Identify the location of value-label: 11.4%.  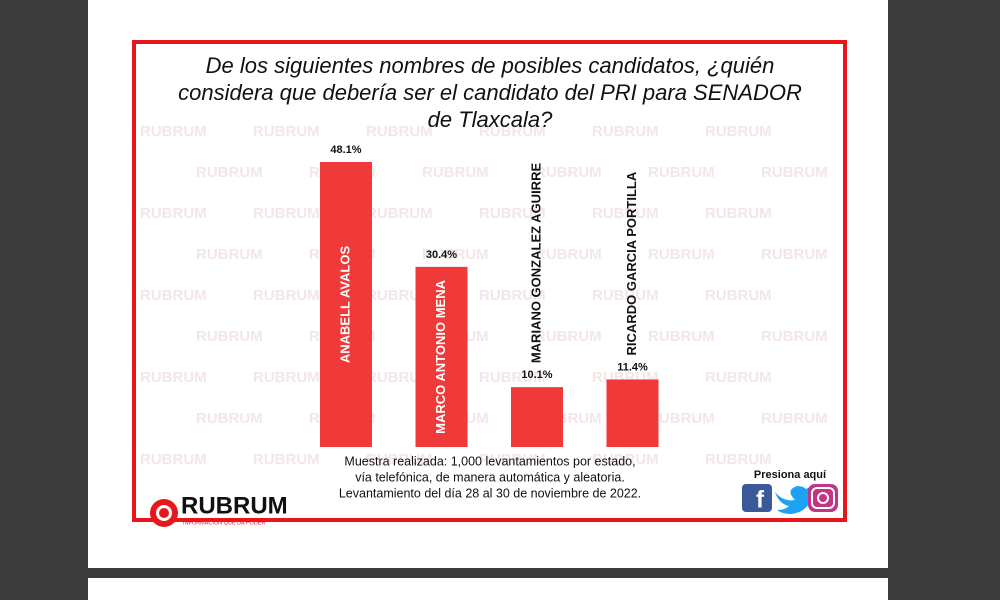
(632, 367).